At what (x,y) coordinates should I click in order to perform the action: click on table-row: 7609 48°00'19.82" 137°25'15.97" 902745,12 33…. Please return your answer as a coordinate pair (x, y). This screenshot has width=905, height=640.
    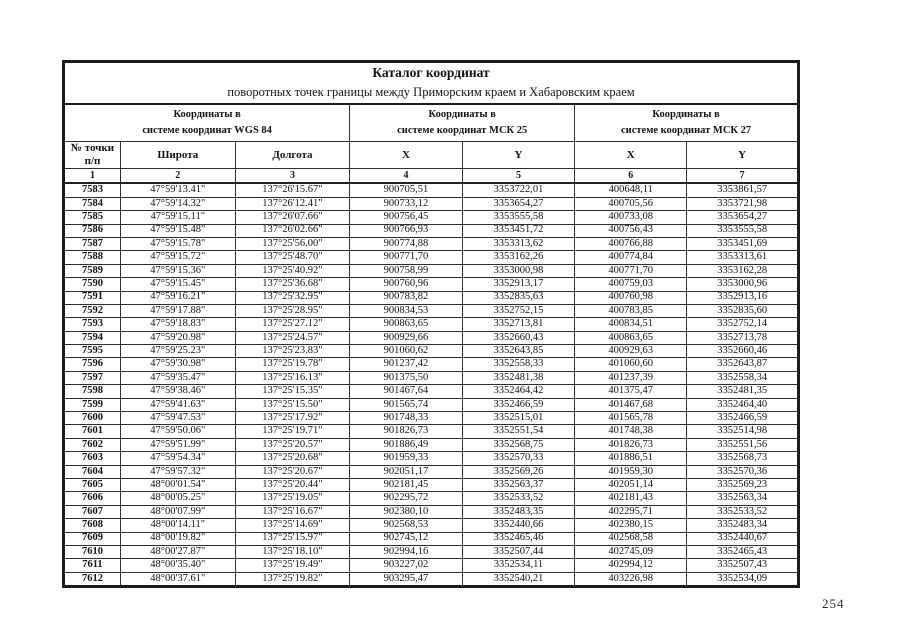
    Looking at the image, I should click on (431, 538).